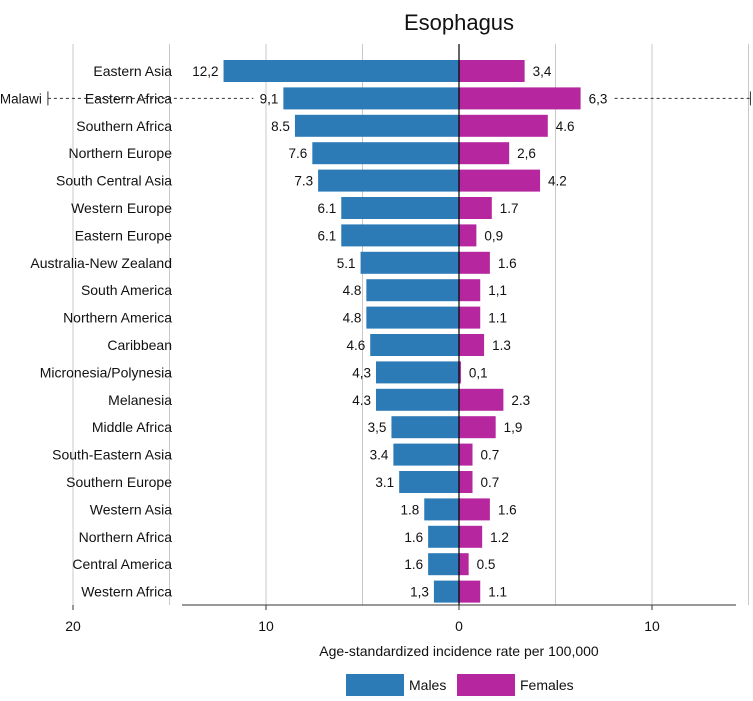 The width and height of the screenshot is (753, 701). I want to click on value-label-females-south-central-asia: 4.2, so click(557, 181).